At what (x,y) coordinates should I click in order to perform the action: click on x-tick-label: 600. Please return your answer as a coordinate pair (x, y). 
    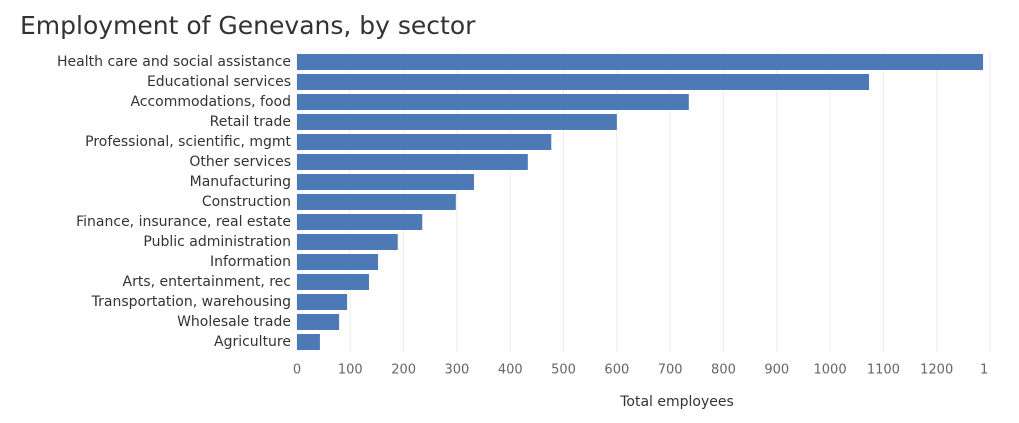
    Looking at the image, I should click on (616, 370).